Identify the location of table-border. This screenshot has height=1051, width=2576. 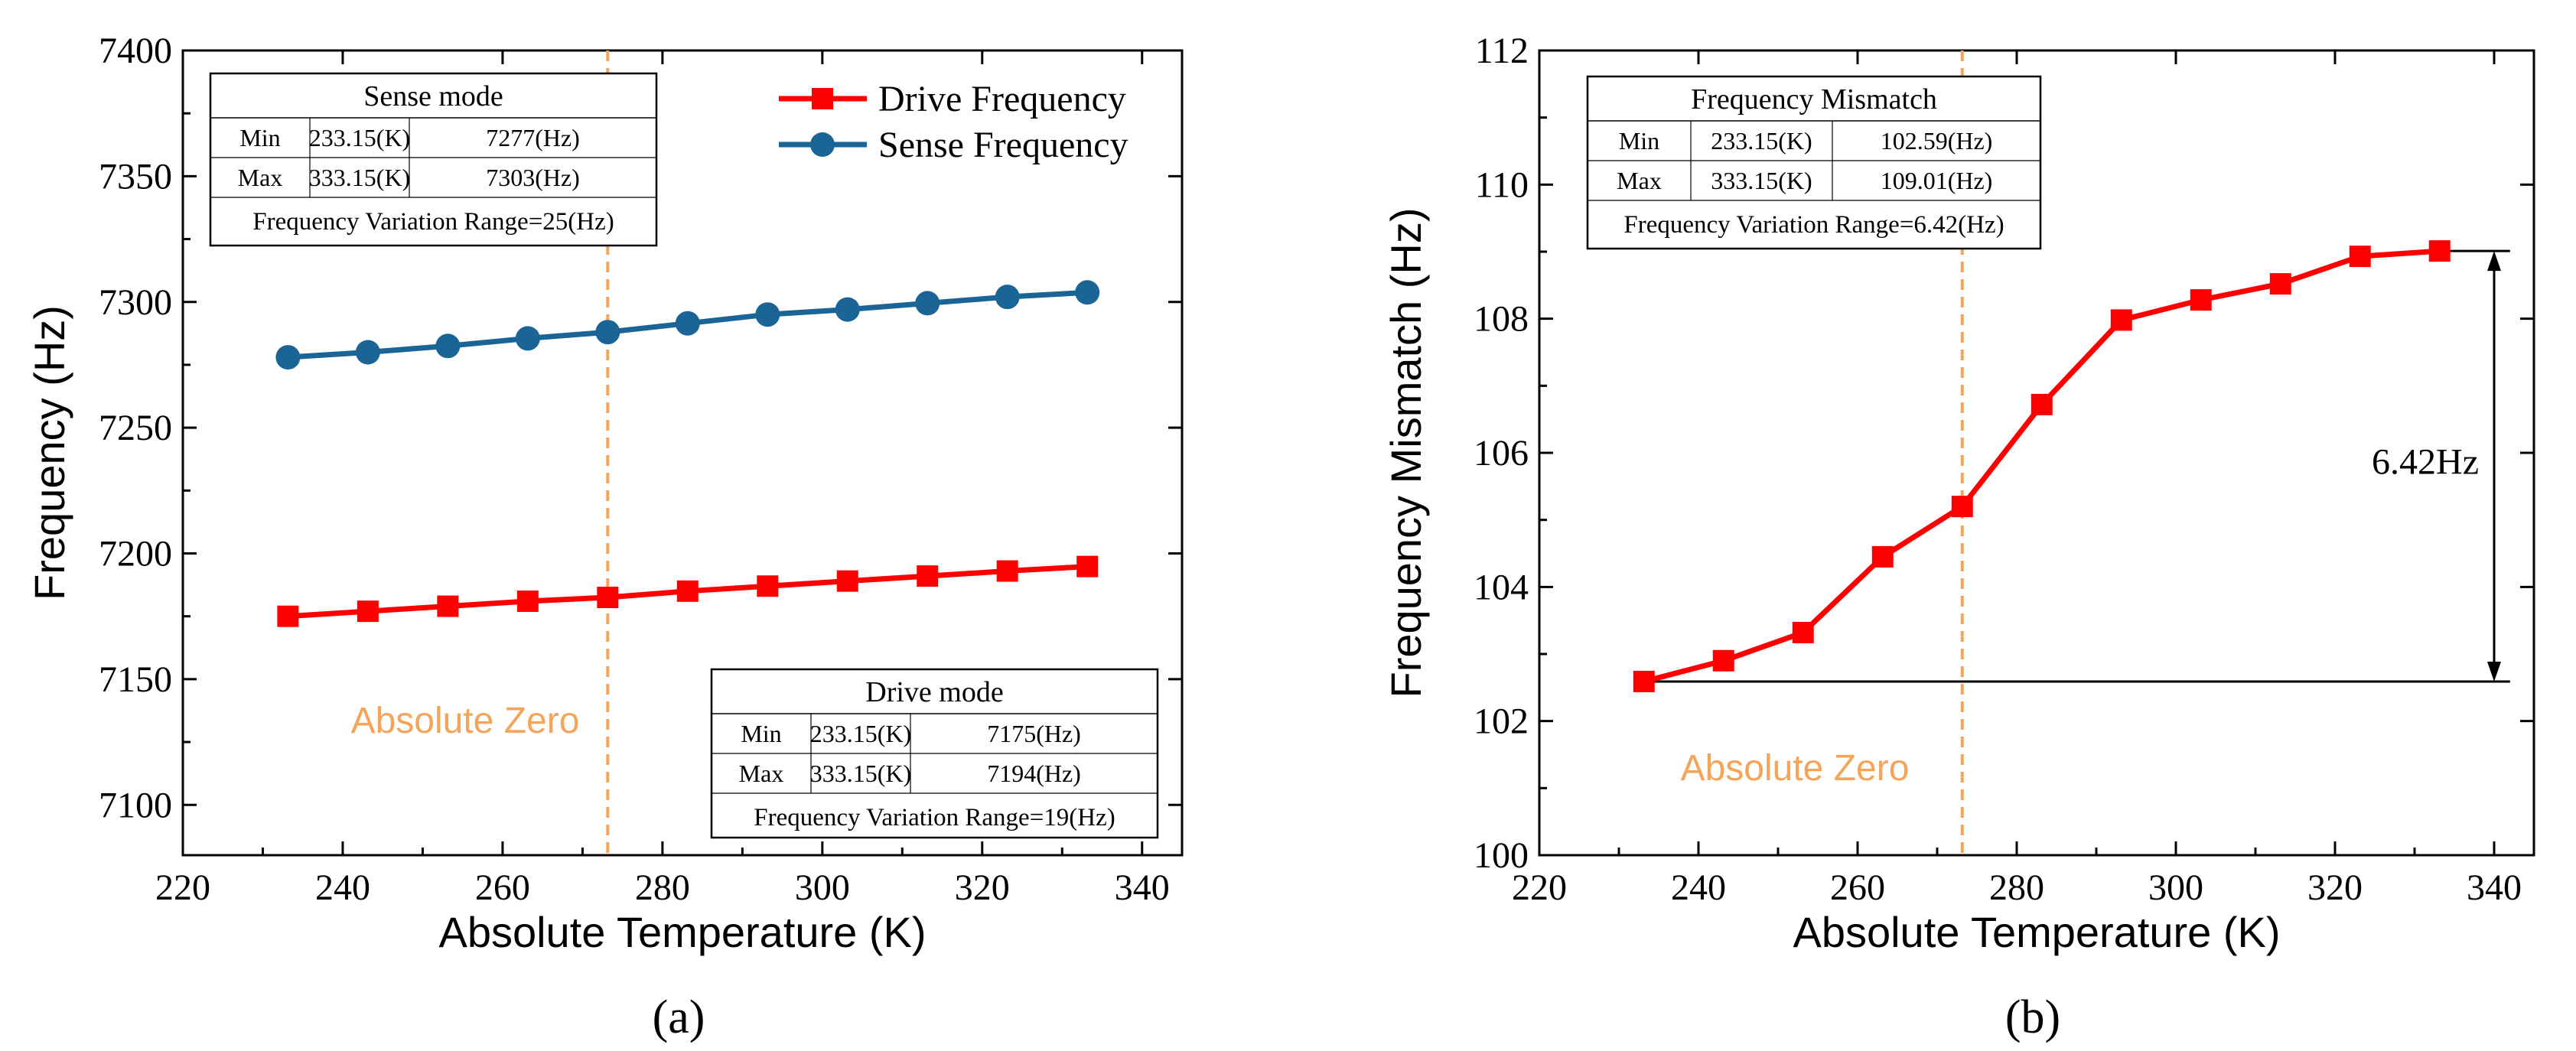
(1814, 163).